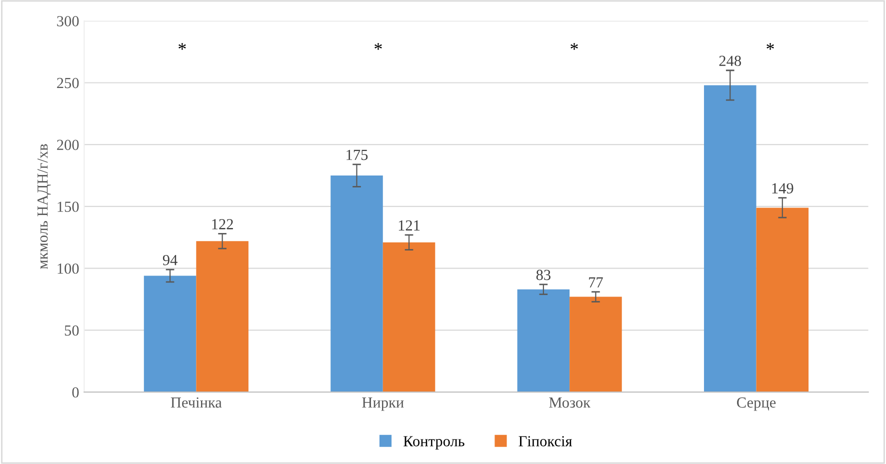 Image resolution: width=886 pixels, height=464 pixels. What do you see at coordinates (409, 225) in the screenshot?
I see `data-label: 121` at bounding box center [409, 225].